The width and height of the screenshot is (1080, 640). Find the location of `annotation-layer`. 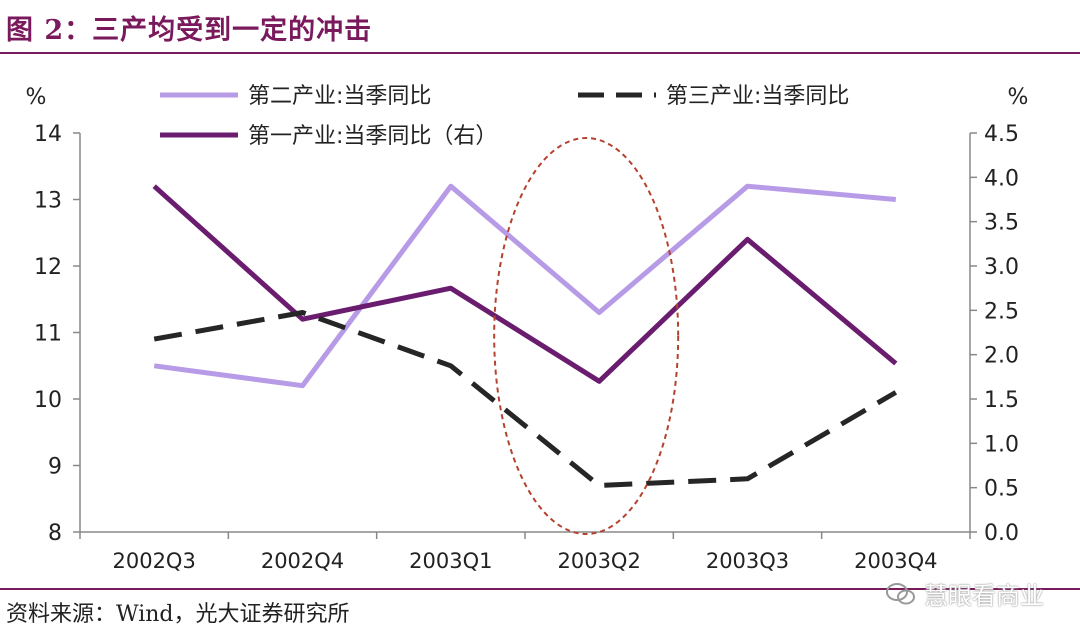

annotation-layer is located at coordinates (586, 336).